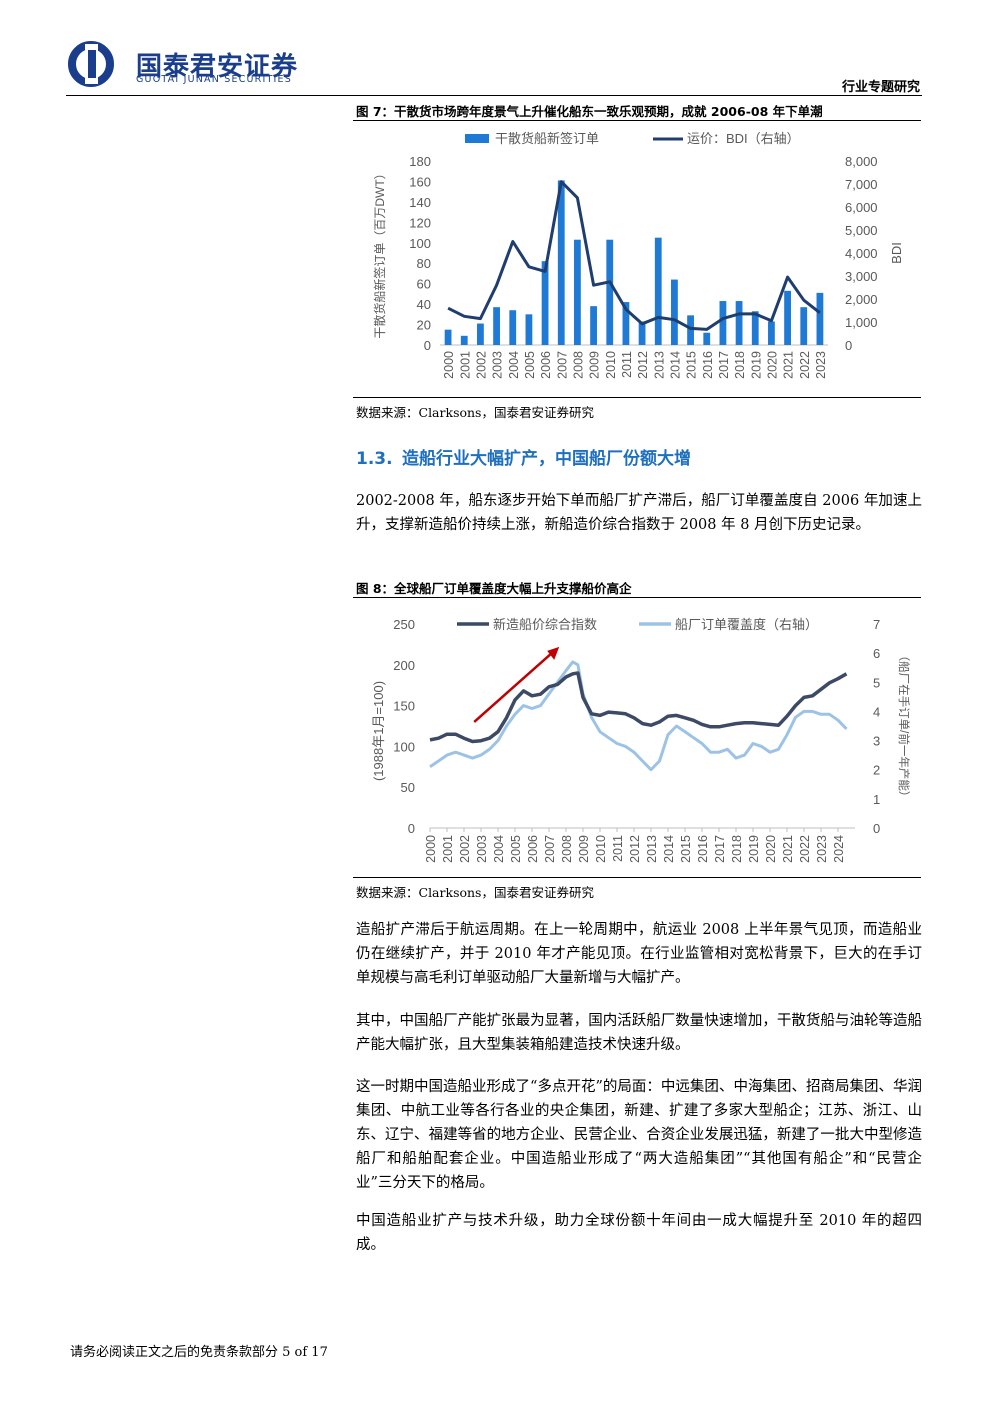 This screenshot has height=1403, width=992. Describe the element at coordinates (739, 323) in the screenshot. I see `bar-2018` at that location.